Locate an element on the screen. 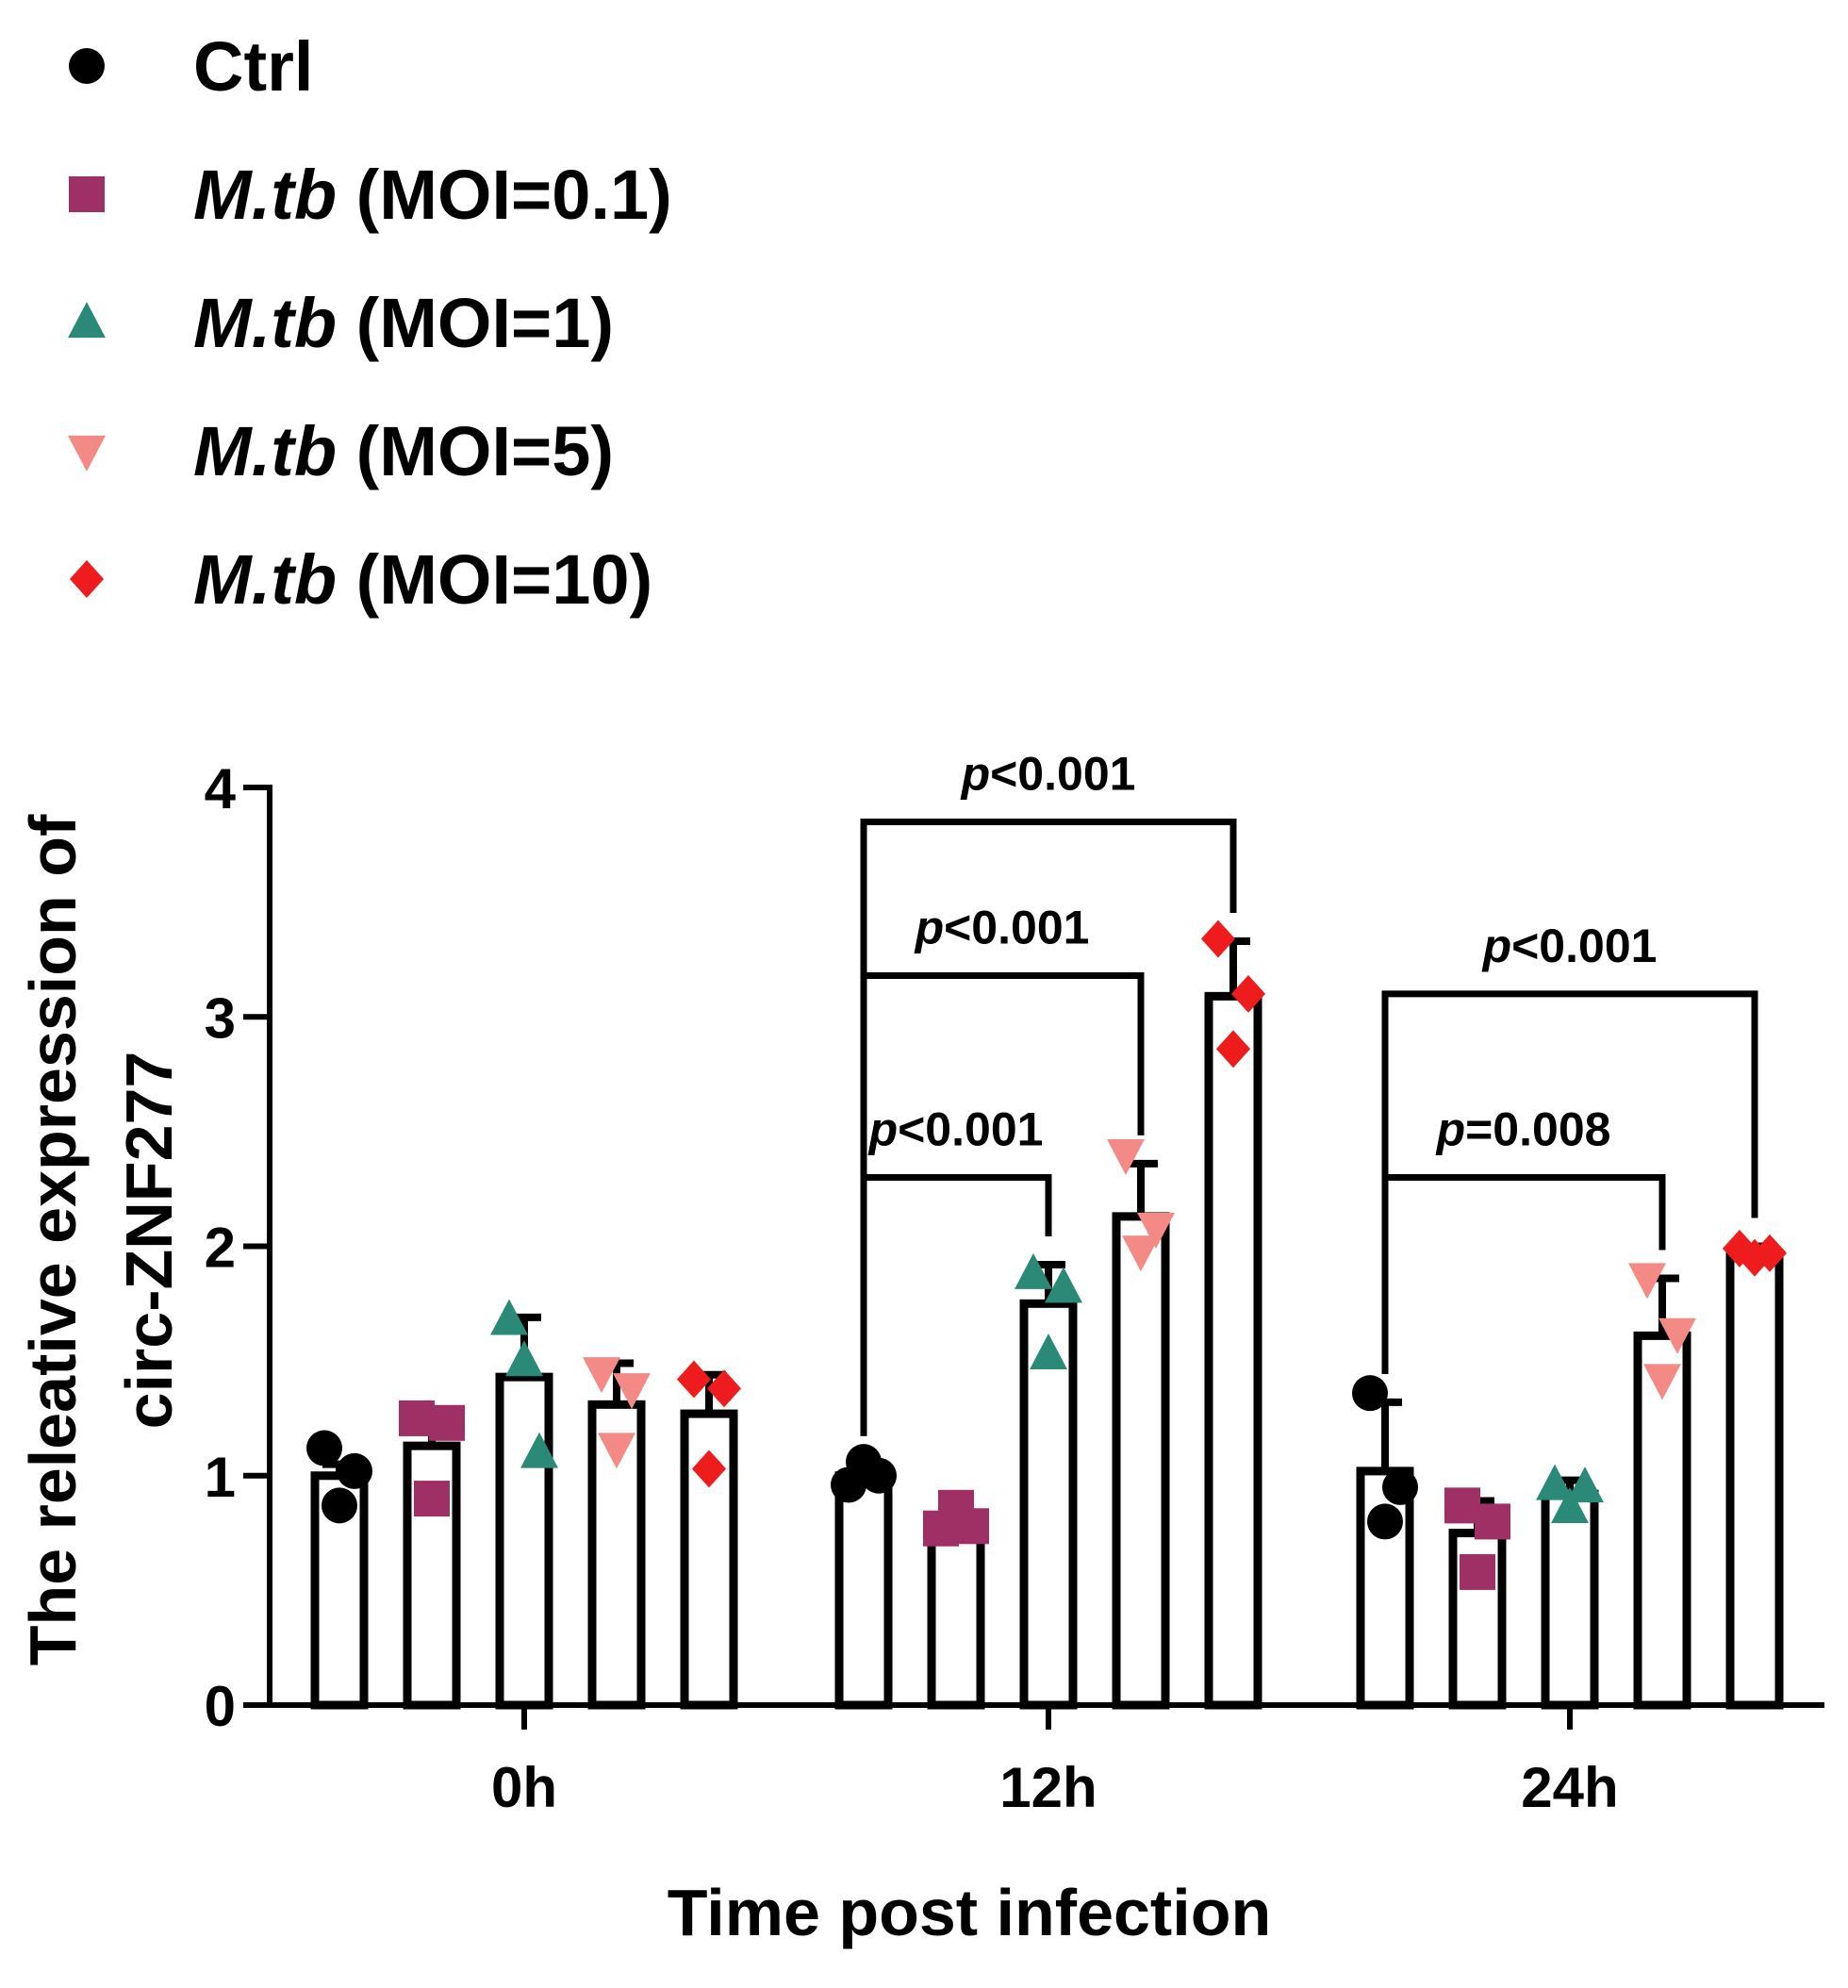  legend-label-text: (MOI=1) is located at coordinates (475, 323).